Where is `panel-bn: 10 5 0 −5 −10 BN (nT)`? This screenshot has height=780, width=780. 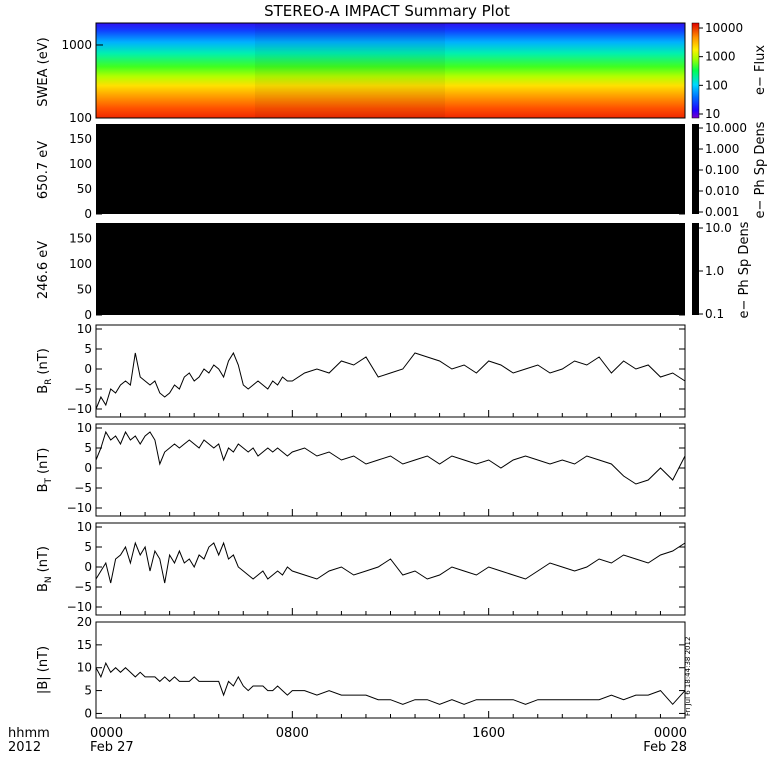
panel-bn: 10 5 0 −5 −10 BN (nT) is located at coordinates (361, 568).